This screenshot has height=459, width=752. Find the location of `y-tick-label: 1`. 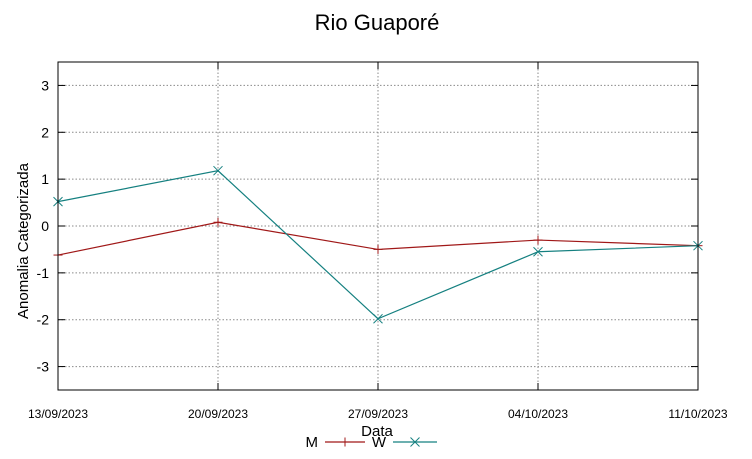

y-tick-label: 1 is located at coordinates (45, 179).